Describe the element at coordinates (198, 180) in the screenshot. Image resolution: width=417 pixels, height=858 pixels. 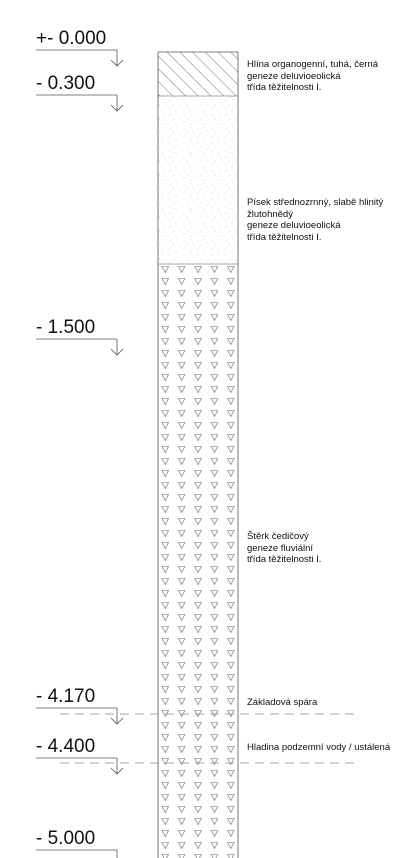
I see `layer-sand` at that location.